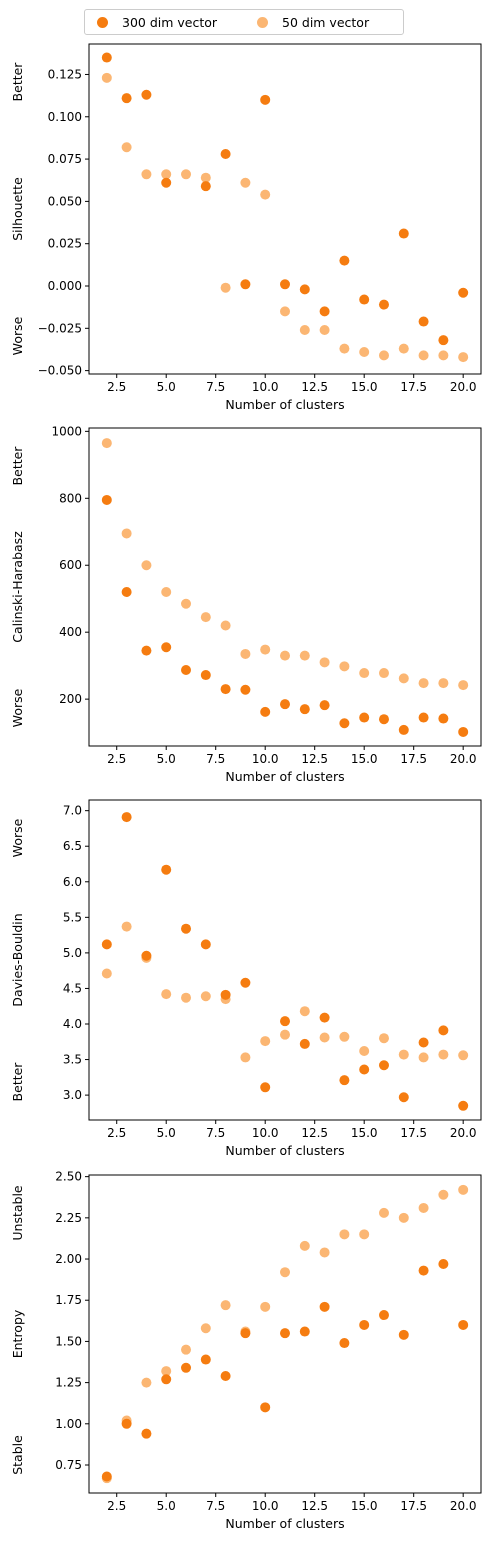  What do you see at coordinates (463, 1506) in the screenshot?
I see `panel4-xtick-label-7: 20.0` at bounding box center [463, 1506].